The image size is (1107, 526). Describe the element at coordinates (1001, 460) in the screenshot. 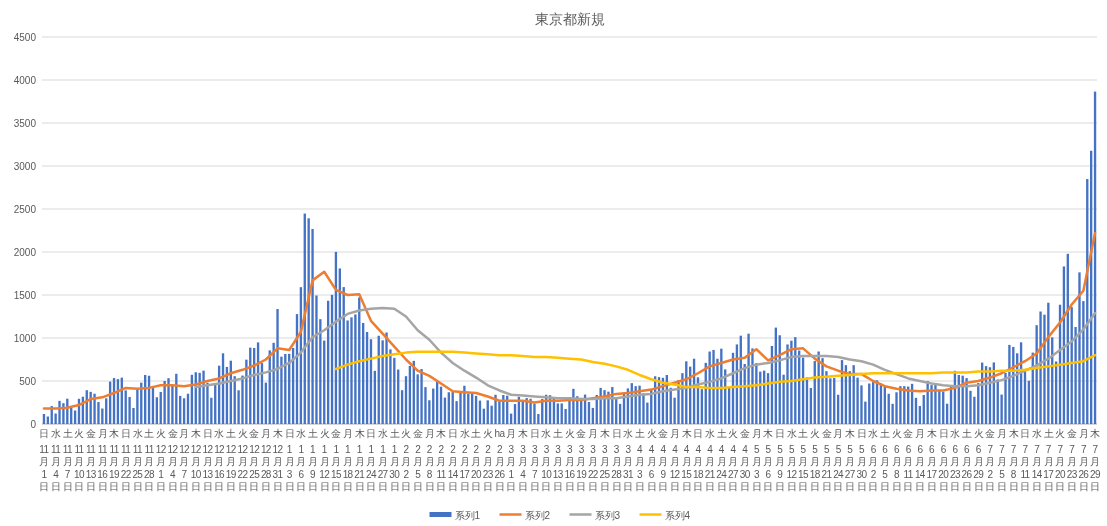

I see `xtick: 月 7月5日` at that location.